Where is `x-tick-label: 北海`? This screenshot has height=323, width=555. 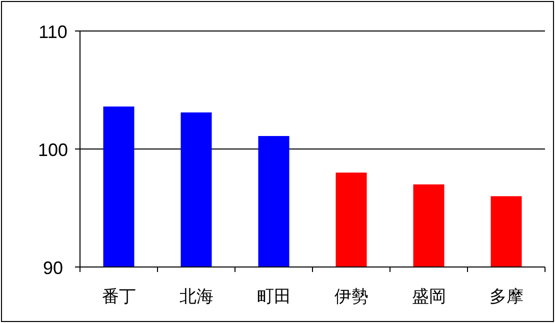
x-tick-label: 北海 is located at coordinates (196, 296).